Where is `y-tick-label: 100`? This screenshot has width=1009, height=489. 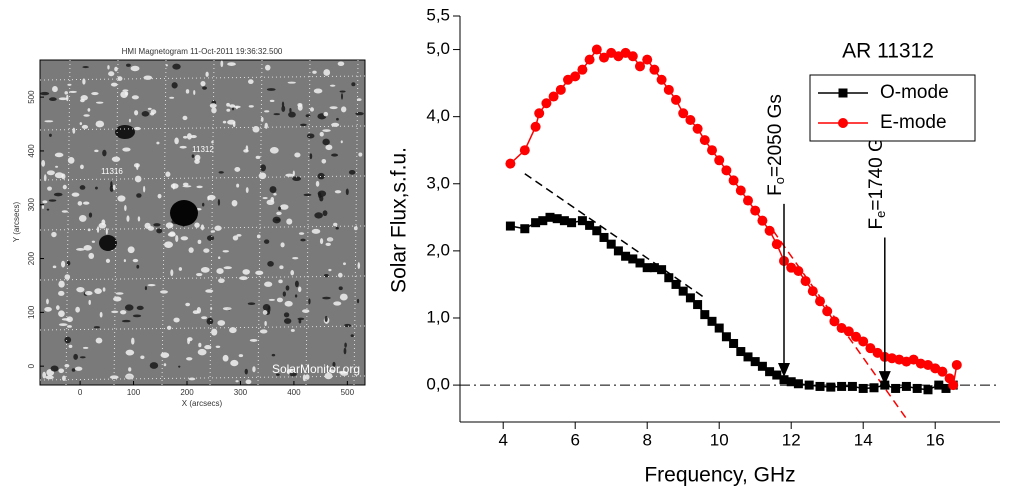
y-tick-label: 100 is located at coordinates (31, 312).